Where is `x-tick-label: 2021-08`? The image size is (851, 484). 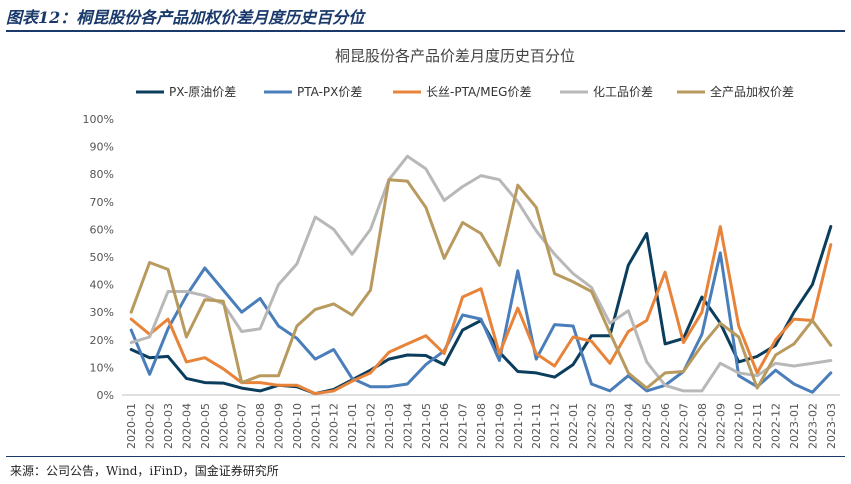 x-tick-label: 2021-08 is located at coordinates (481, 426).